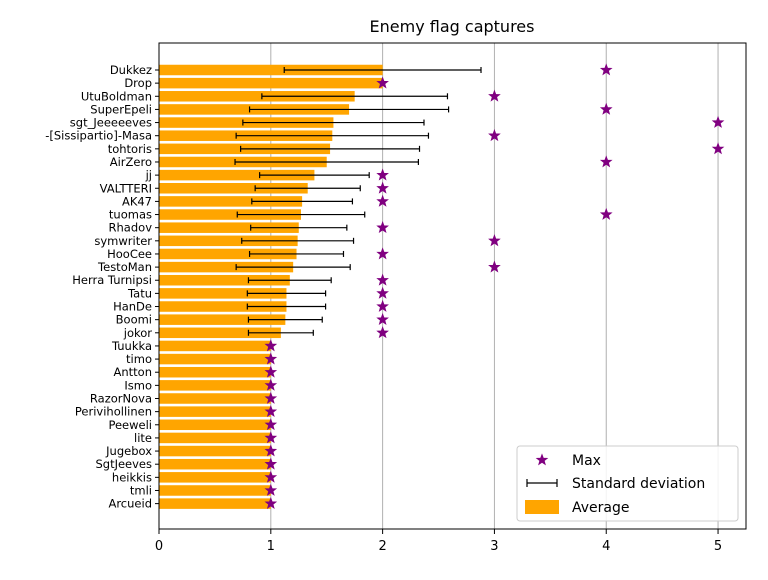 The height and width of the screenshot is (580, 768). What do you see at coordinates (542, 459) in the screenshot?
I see `legend-max-marker` at bounding box center [542, 459].